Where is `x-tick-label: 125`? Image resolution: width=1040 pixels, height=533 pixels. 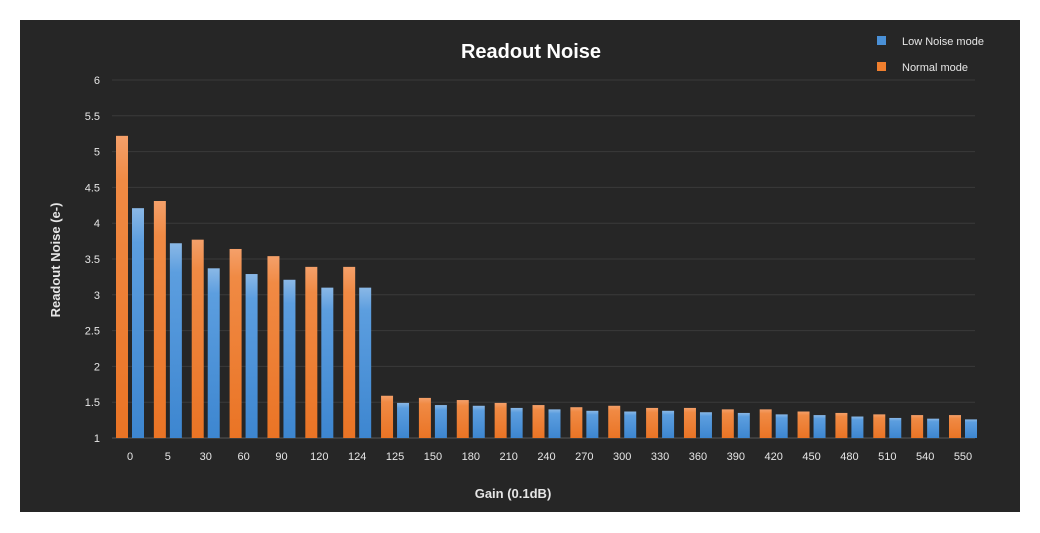
x-tick-label: 125 is located at coordinates (395, 457).